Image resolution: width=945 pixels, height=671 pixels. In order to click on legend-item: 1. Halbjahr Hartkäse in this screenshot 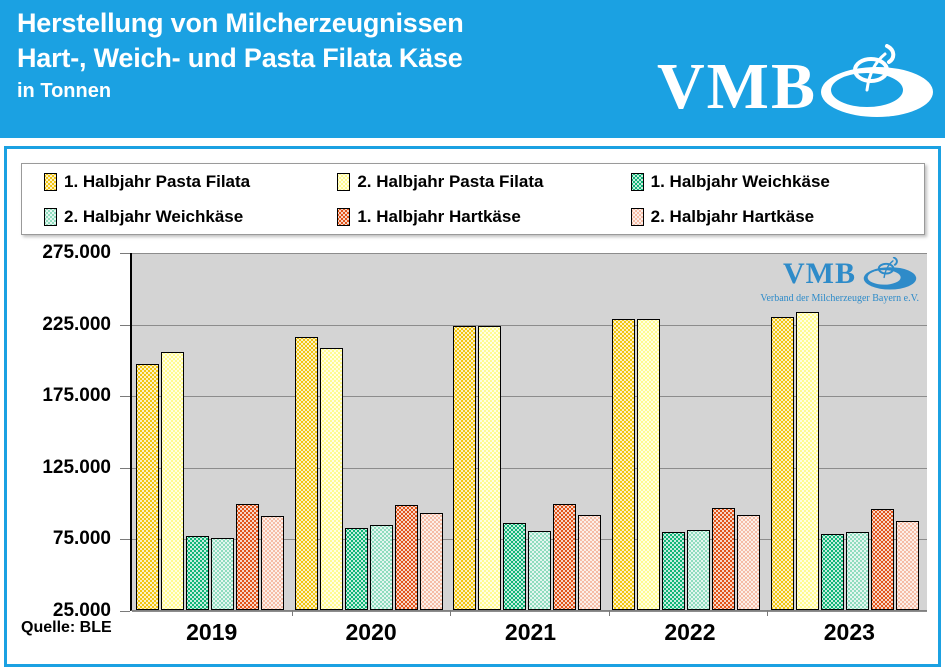, I will do `click(483, 217)`.